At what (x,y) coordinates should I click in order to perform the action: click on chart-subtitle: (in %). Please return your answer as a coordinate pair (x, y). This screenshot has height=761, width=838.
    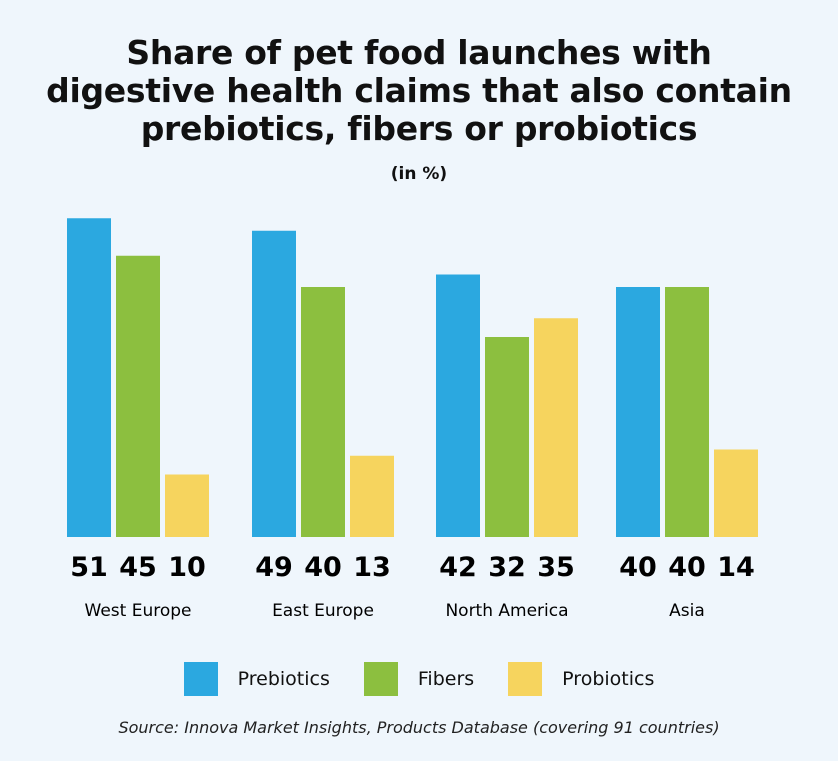
    Looking at the image, I should click on (419, 174).